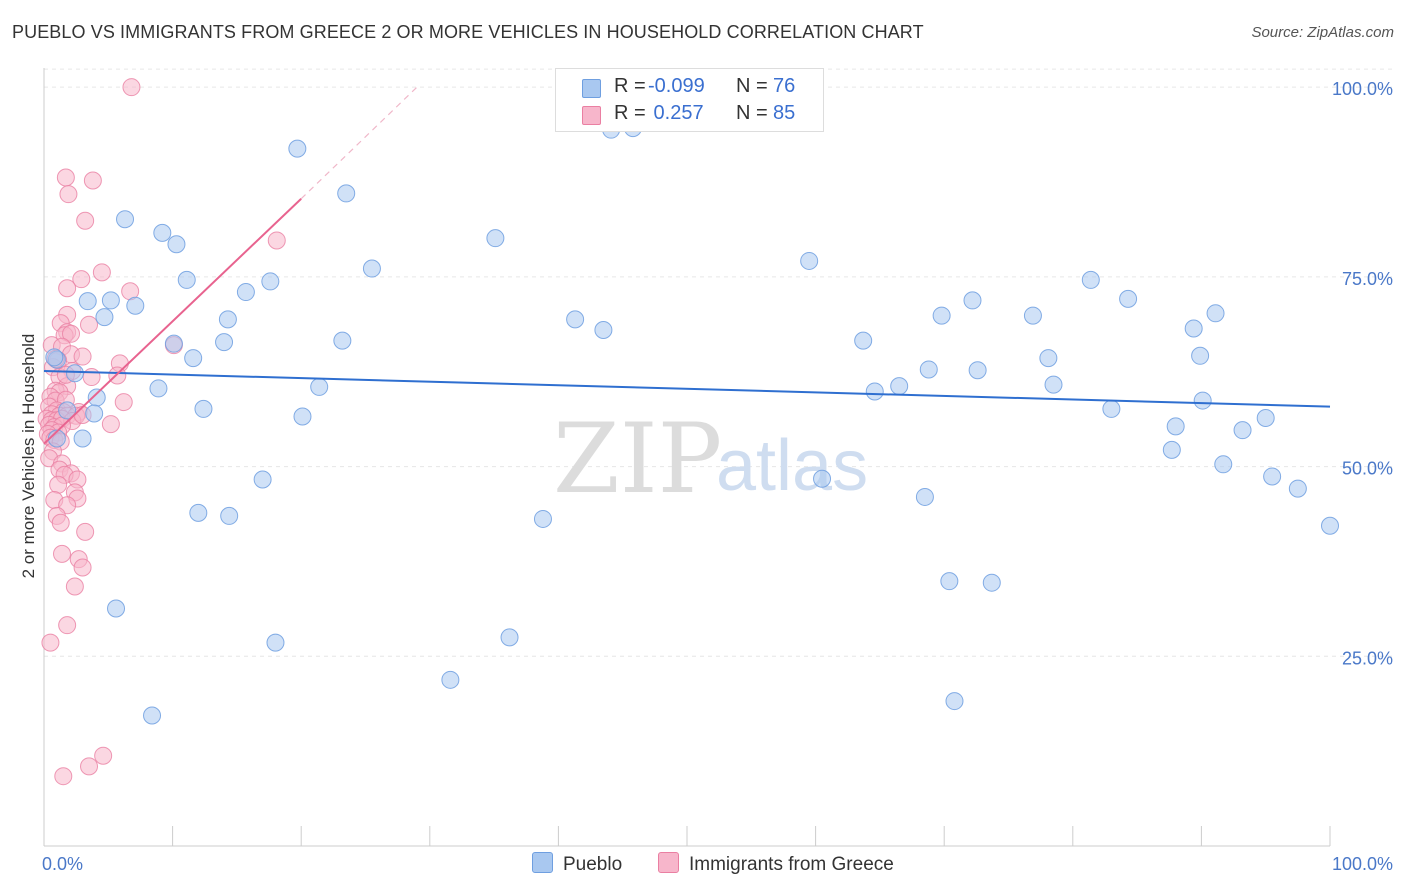 This screenshot has width=1406, height=892. I want to click on legend-swatch-pueblo, so click(591, 88).